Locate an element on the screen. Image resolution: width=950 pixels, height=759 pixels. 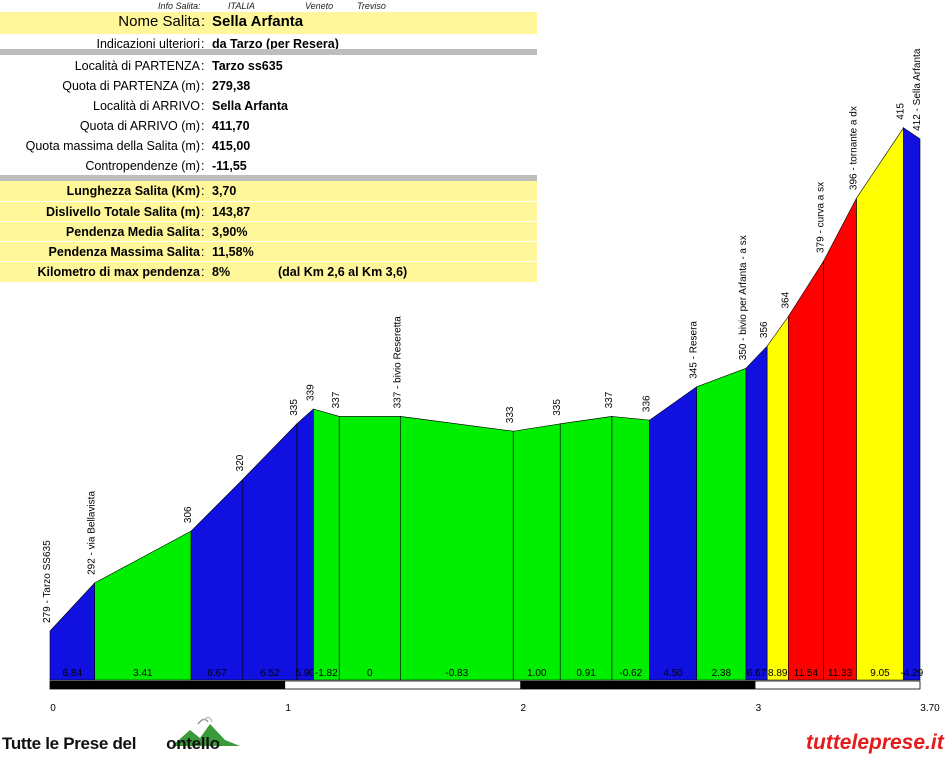
start-alt-value: 279,38 is located at coordinates (231, 86).